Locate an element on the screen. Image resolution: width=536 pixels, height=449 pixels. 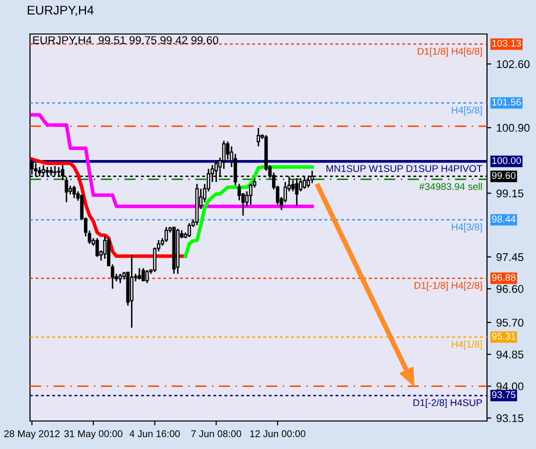
ref-line-label: 103.13 is located at coordinates (506, 43).